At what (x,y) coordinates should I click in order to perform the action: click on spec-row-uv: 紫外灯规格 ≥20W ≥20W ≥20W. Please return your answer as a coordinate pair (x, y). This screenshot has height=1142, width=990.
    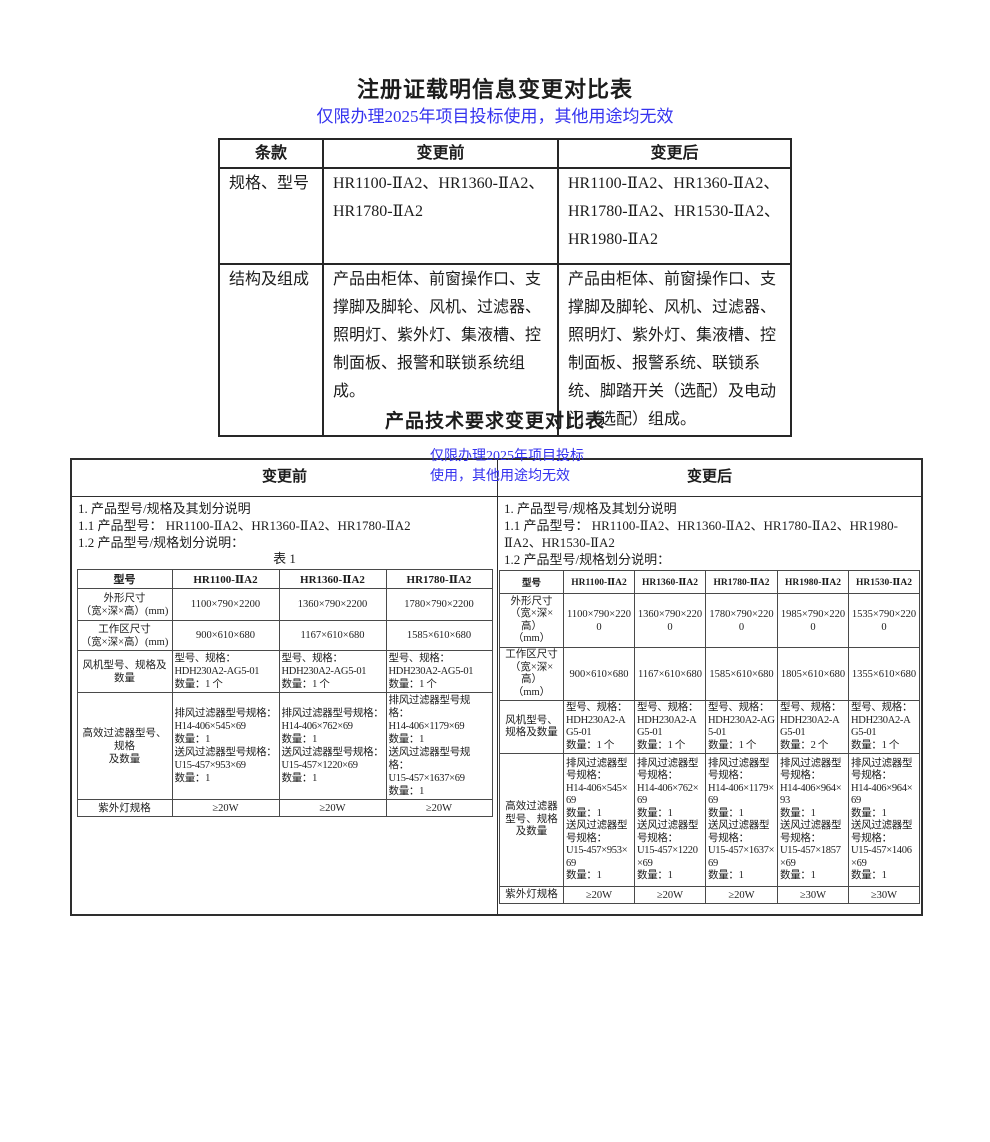
    Looking at the image, I should click on (284, 808).